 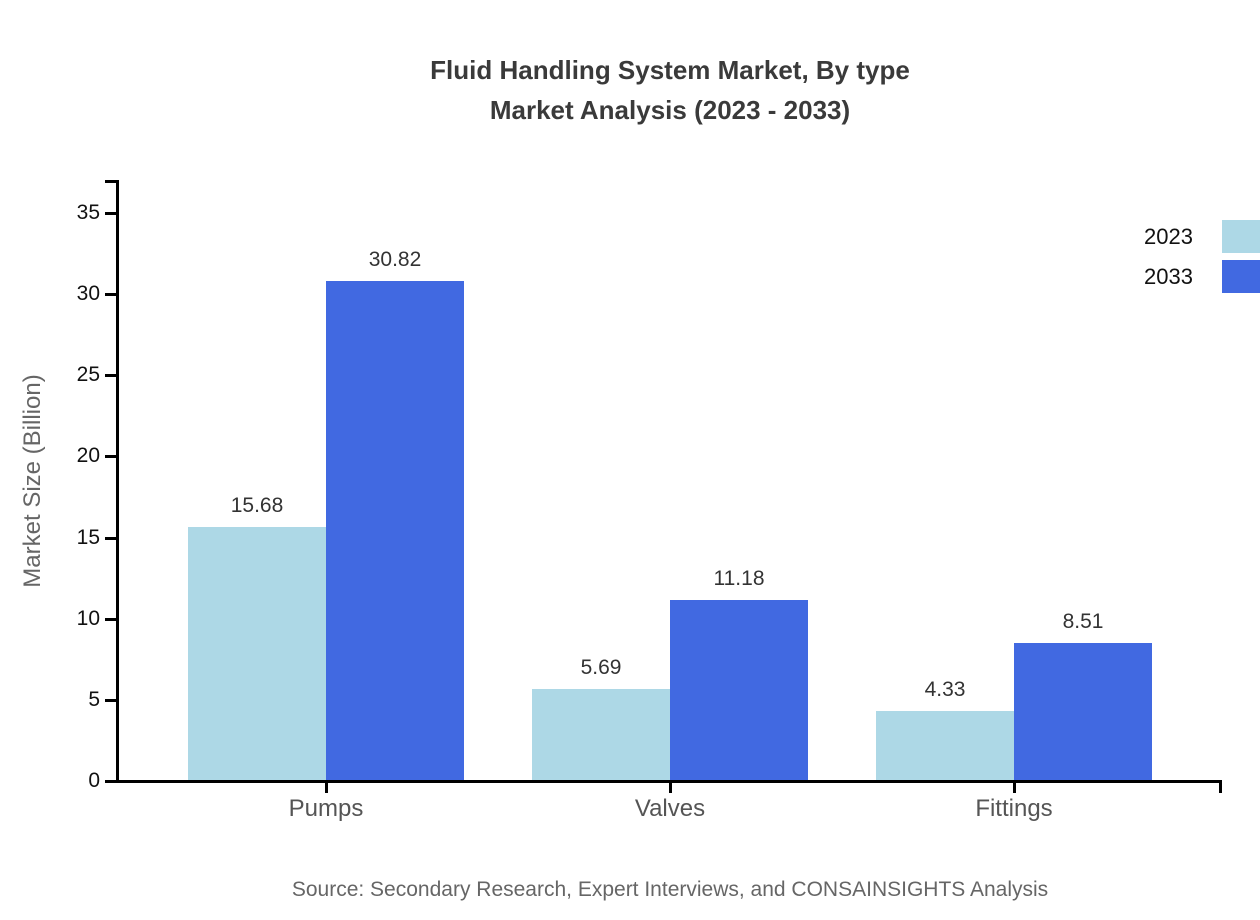 What do you see at coordinates (1168, 276) in the screenshot?
I see `legend-label-2033: 2033` at bounding box center [1168, 276].